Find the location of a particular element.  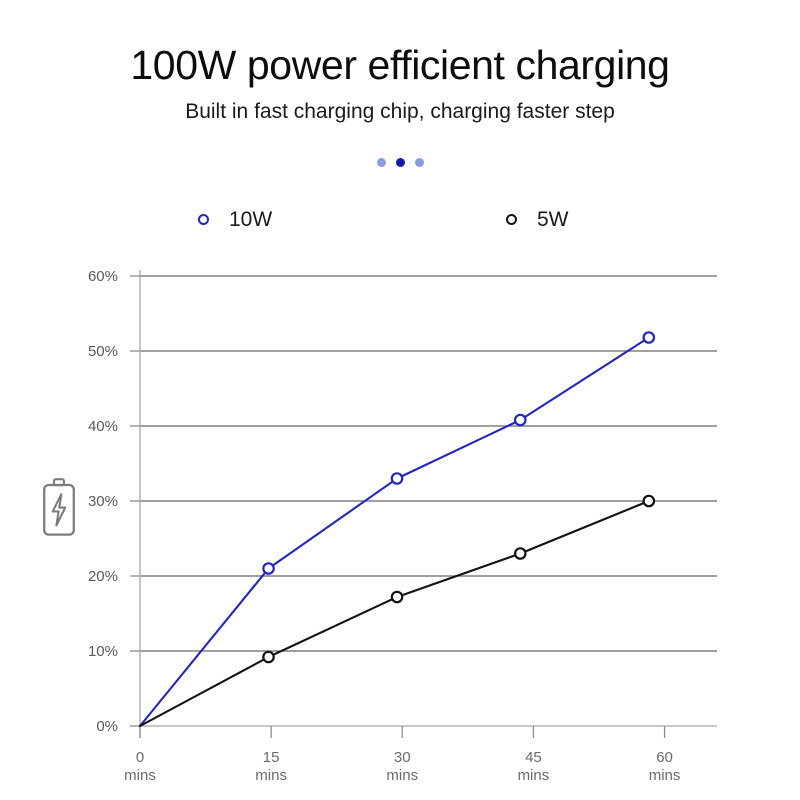

legend-item-5w: 5W is located at coordinates (537, 219).